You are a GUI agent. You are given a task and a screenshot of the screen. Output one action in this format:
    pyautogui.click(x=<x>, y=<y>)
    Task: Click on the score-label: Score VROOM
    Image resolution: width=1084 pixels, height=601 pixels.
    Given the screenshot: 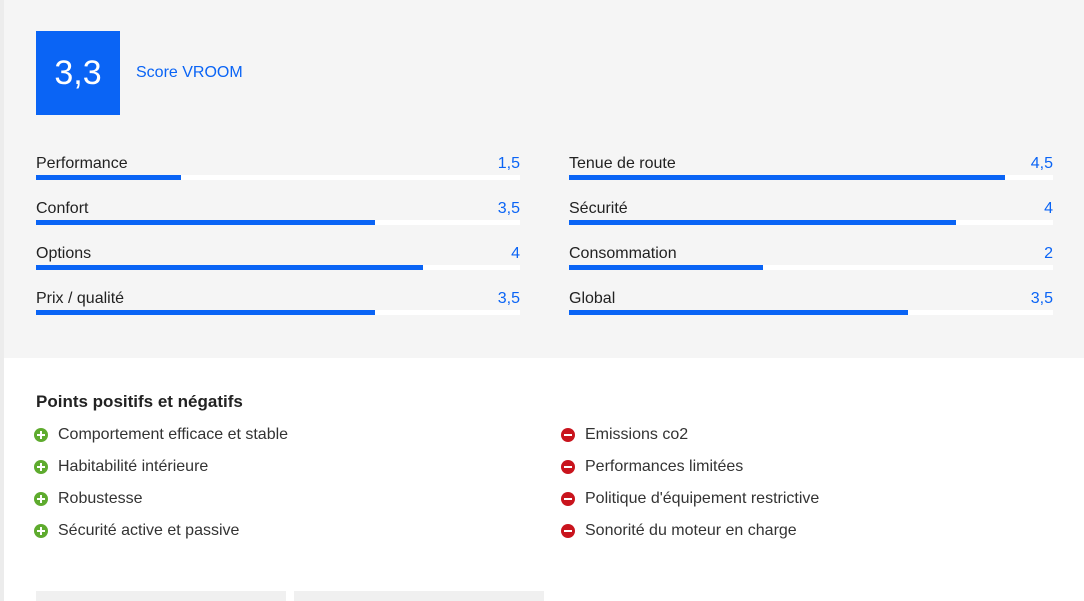 What is the action you would take?
    pyautogui.click(x=189, y=72)
    